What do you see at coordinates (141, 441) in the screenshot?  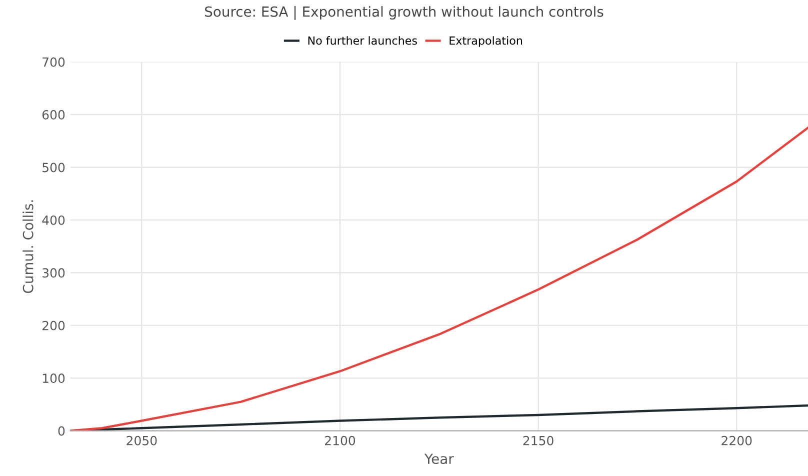 I see `x-tick-label: 2050` at bounding box center [141, 441].